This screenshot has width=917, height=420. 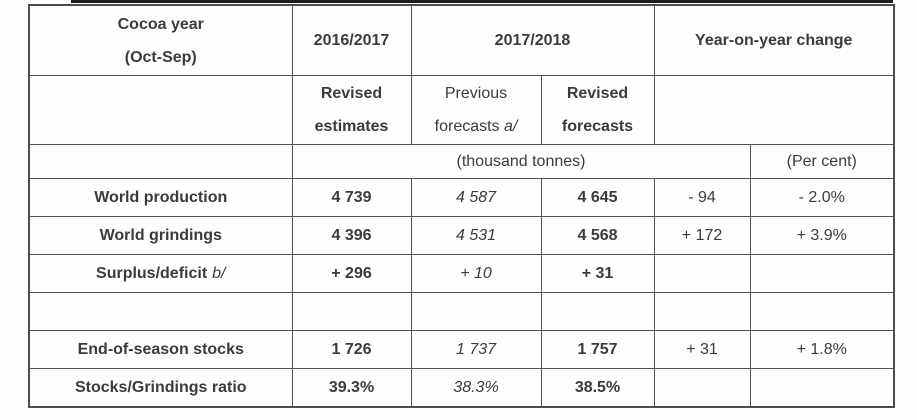 I want to click on row-label-text: World grindings, so click(x=160, y=235).